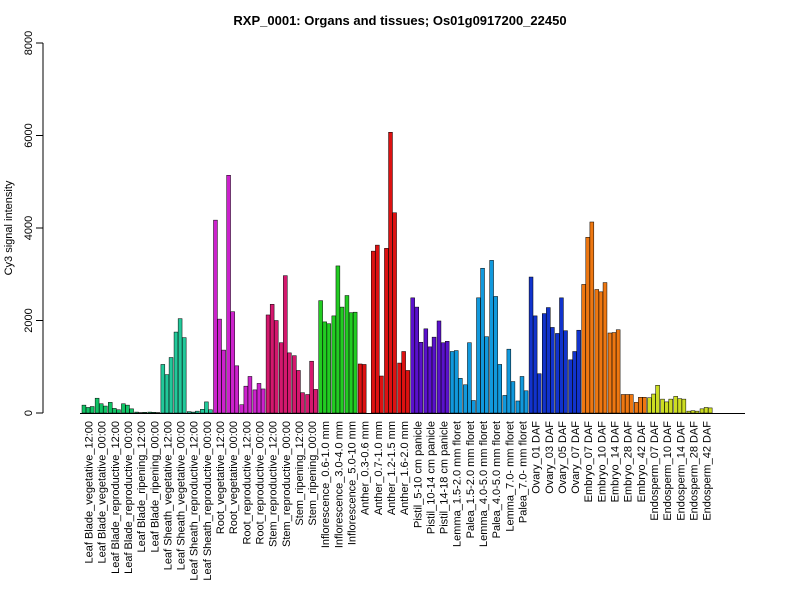 The height and width of the screenshot is (600, 800). I want to click on x-category-label: Stem_reproductive_12:00, so click(274, 484).